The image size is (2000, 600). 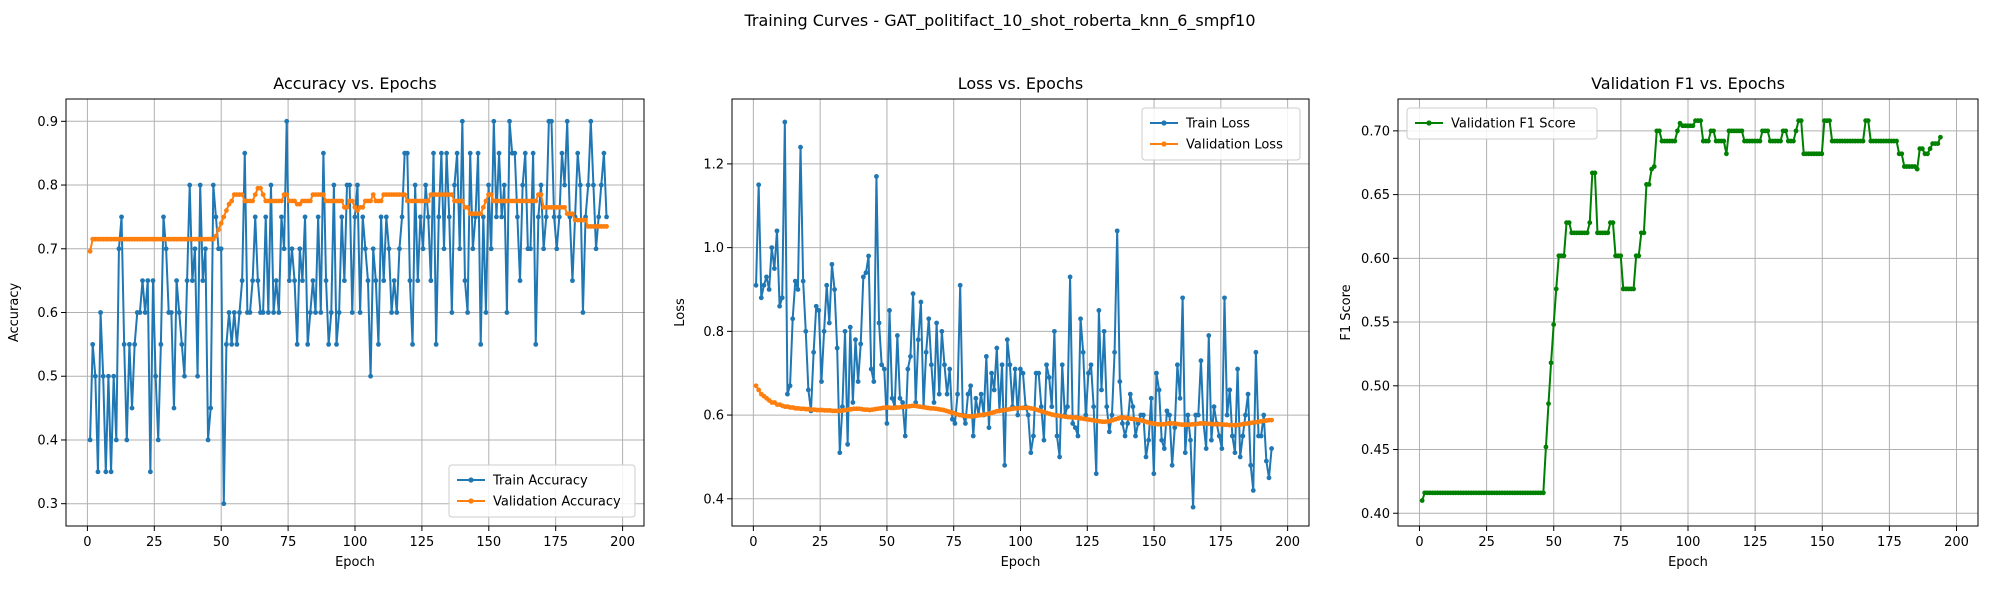 What do you see at coordinates (887, 542) in the screenshot?
I see `x-tick-label: 50` at bounding box center [887, 542].